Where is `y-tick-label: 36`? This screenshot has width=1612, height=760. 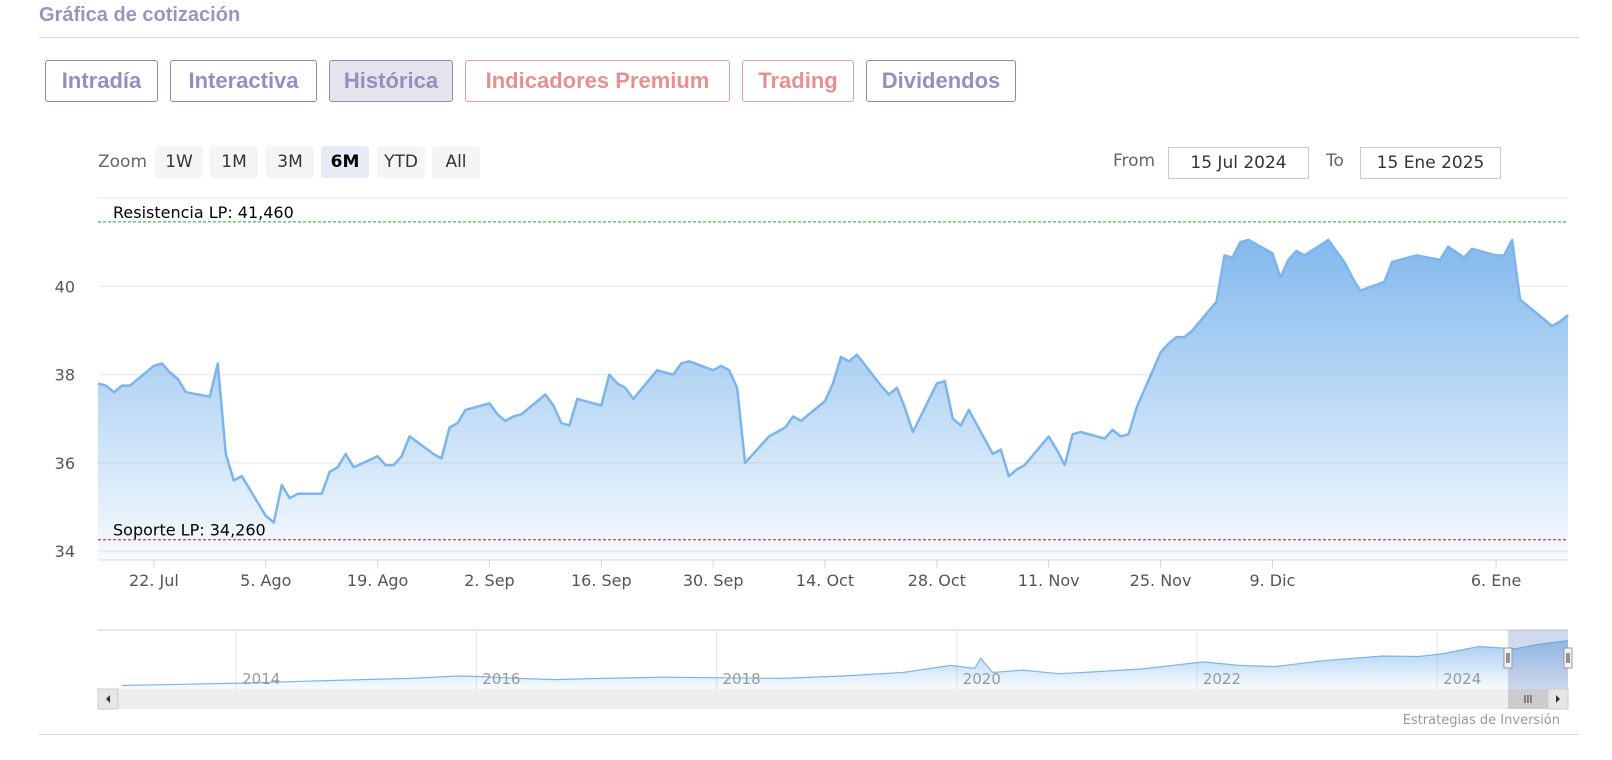 y-tick-label: 36 is located at coordinates (65, 463).